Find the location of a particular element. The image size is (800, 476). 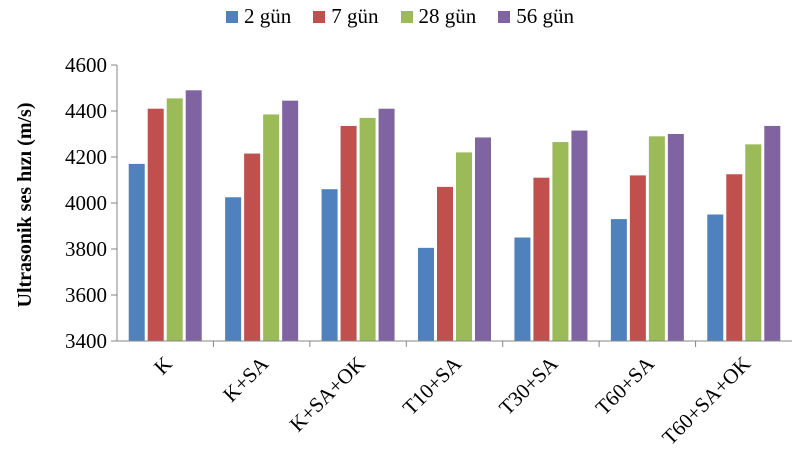

legend-item: 56 gün is located at coordinates (536, 16).